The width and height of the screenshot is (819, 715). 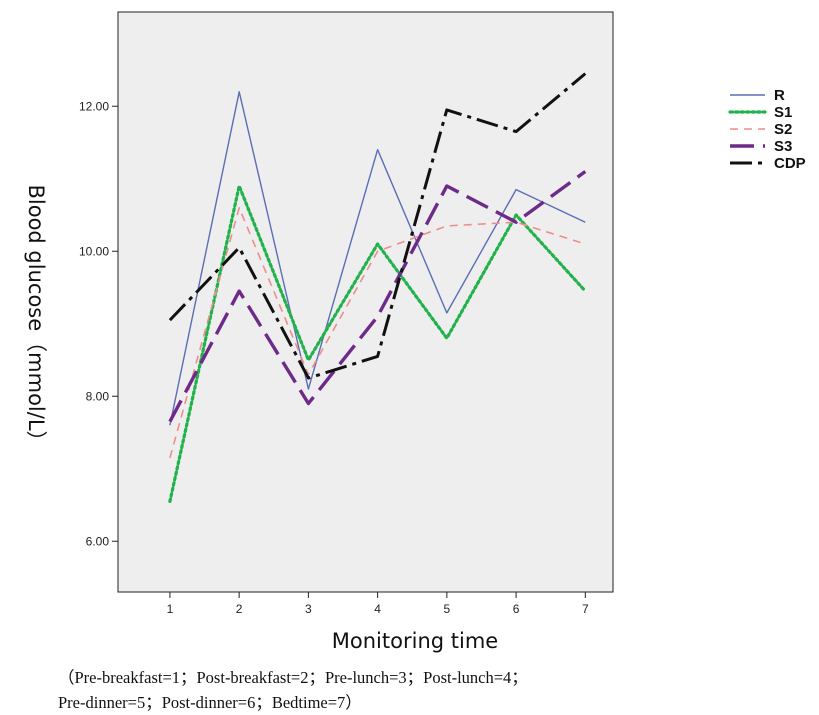 What do you see at coordinates (239, 609) in the screenshot?
I see `x-tick-label: 2` at bounding box center [239, 609].